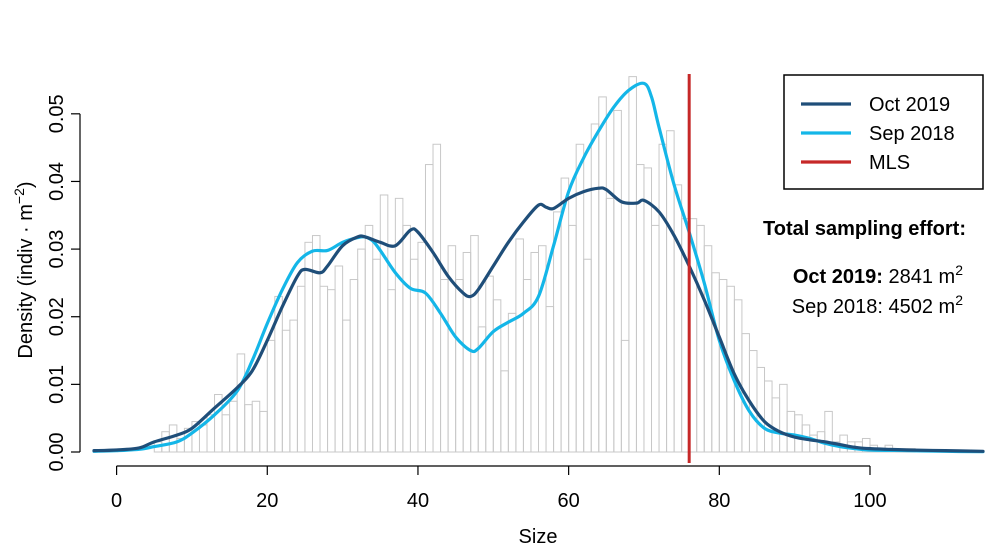 The height and width of the screenshot is (555, 1000). I want to click on y-tick-label: 0.04, so click(57, 181).